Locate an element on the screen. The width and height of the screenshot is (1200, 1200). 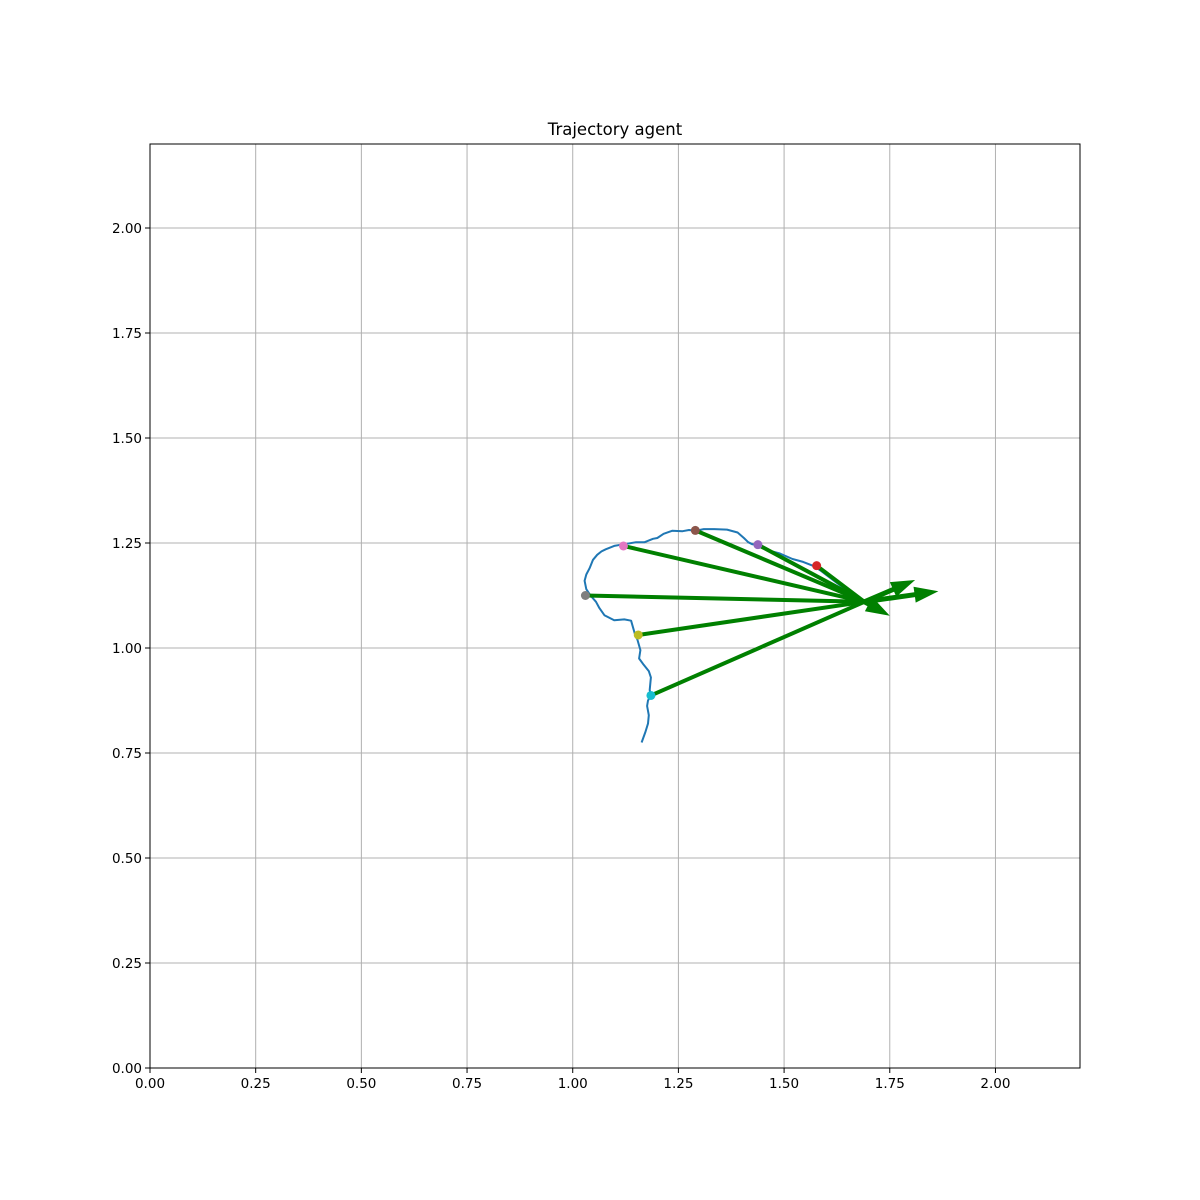
x-tick-label: 0.75 is located at coordinates (467, 1084).